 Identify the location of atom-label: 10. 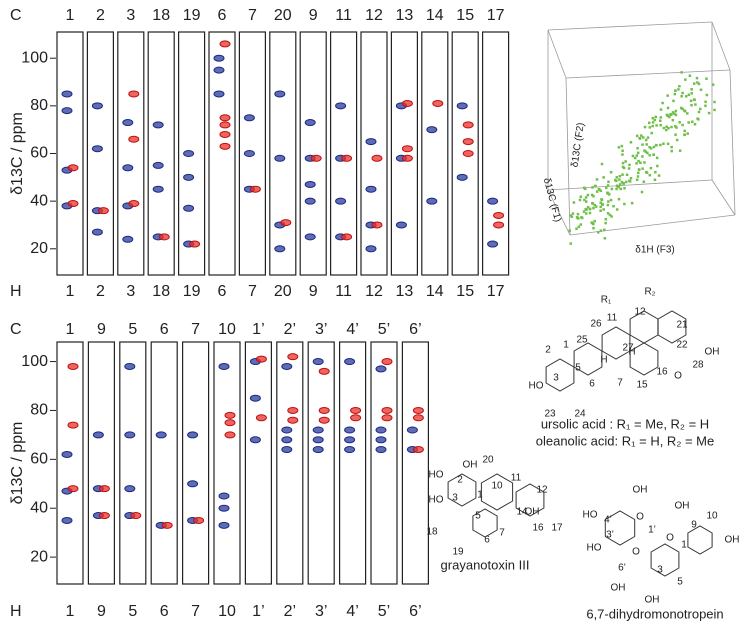
(497, 486).